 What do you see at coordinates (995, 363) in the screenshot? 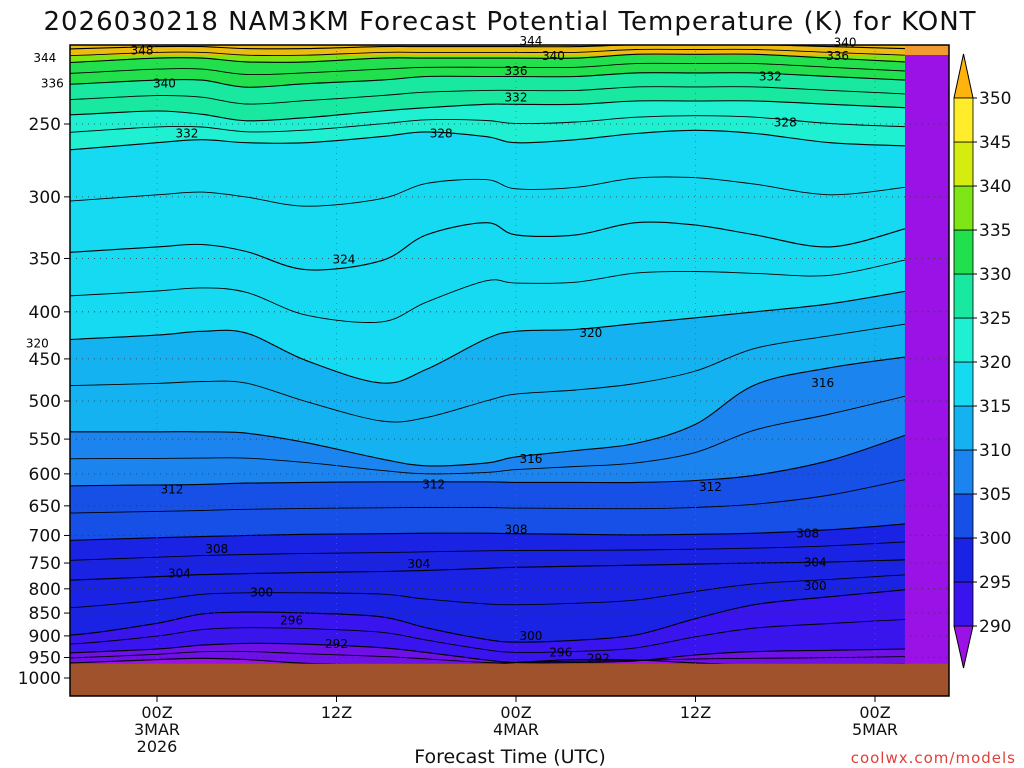
I see `colorbar-label-320: 320` at bounding box center [995, 363].